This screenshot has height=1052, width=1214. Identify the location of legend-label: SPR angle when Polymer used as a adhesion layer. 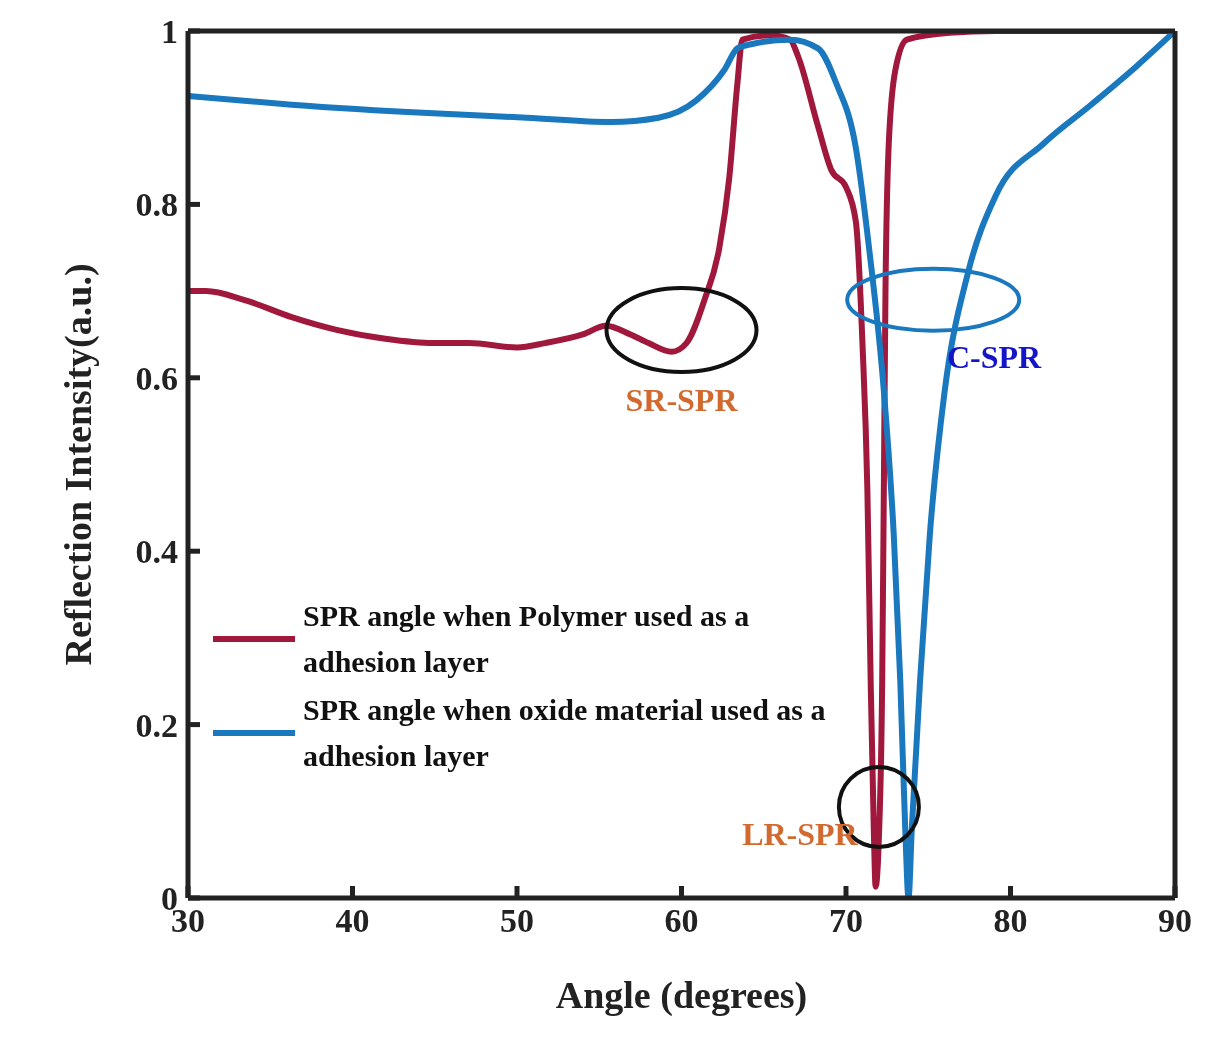
(527, 639).